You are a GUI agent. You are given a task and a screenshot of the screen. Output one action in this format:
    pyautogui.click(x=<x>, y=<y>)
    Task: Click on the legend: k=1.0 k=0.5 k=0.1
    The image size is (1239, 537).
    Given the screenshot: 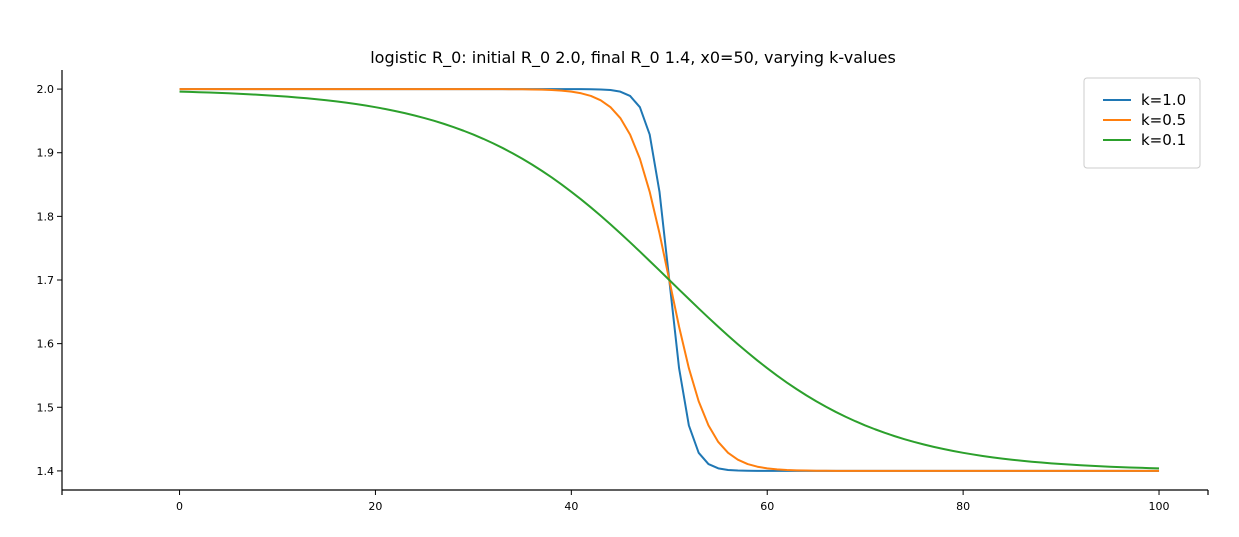 What is the action you would take?
    pyautogui.click(x=1142, y=123)
    